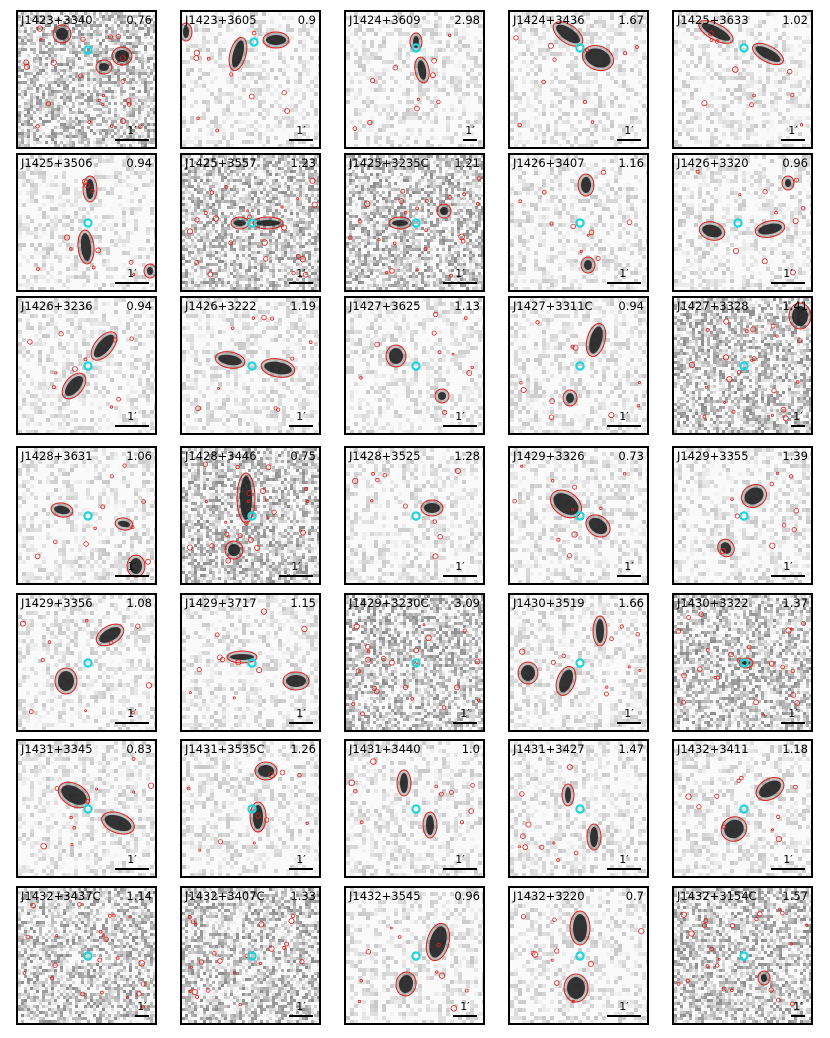 Image resolution: width=830 pixels, height=1038 pixels. What do you see at coordinates (385, 306) in the screenshot?
I see `source-name-label: J1427+3625` at bounding box center [385, 306].